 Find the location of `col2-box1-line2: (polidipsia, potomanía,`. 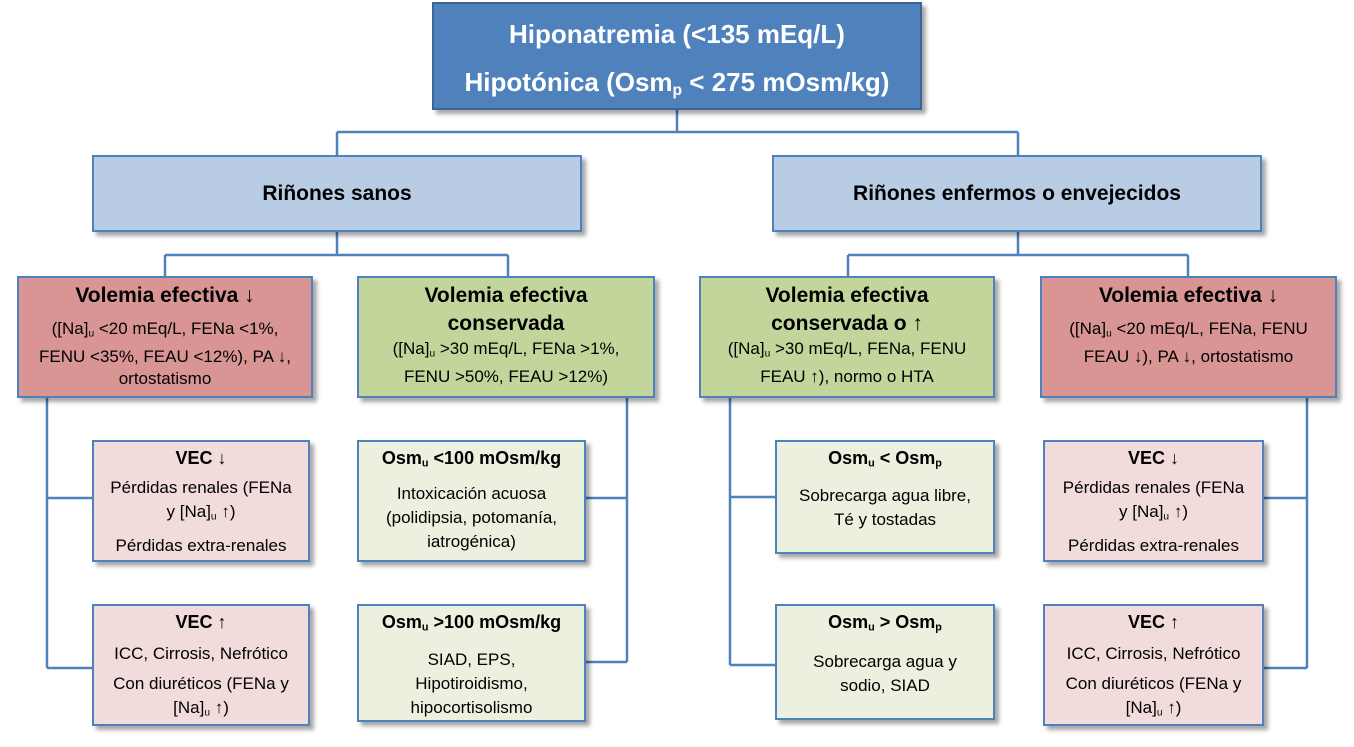

col2-box1-line2: (polidipsia, potomanía, is located at coordinates (471, 517).